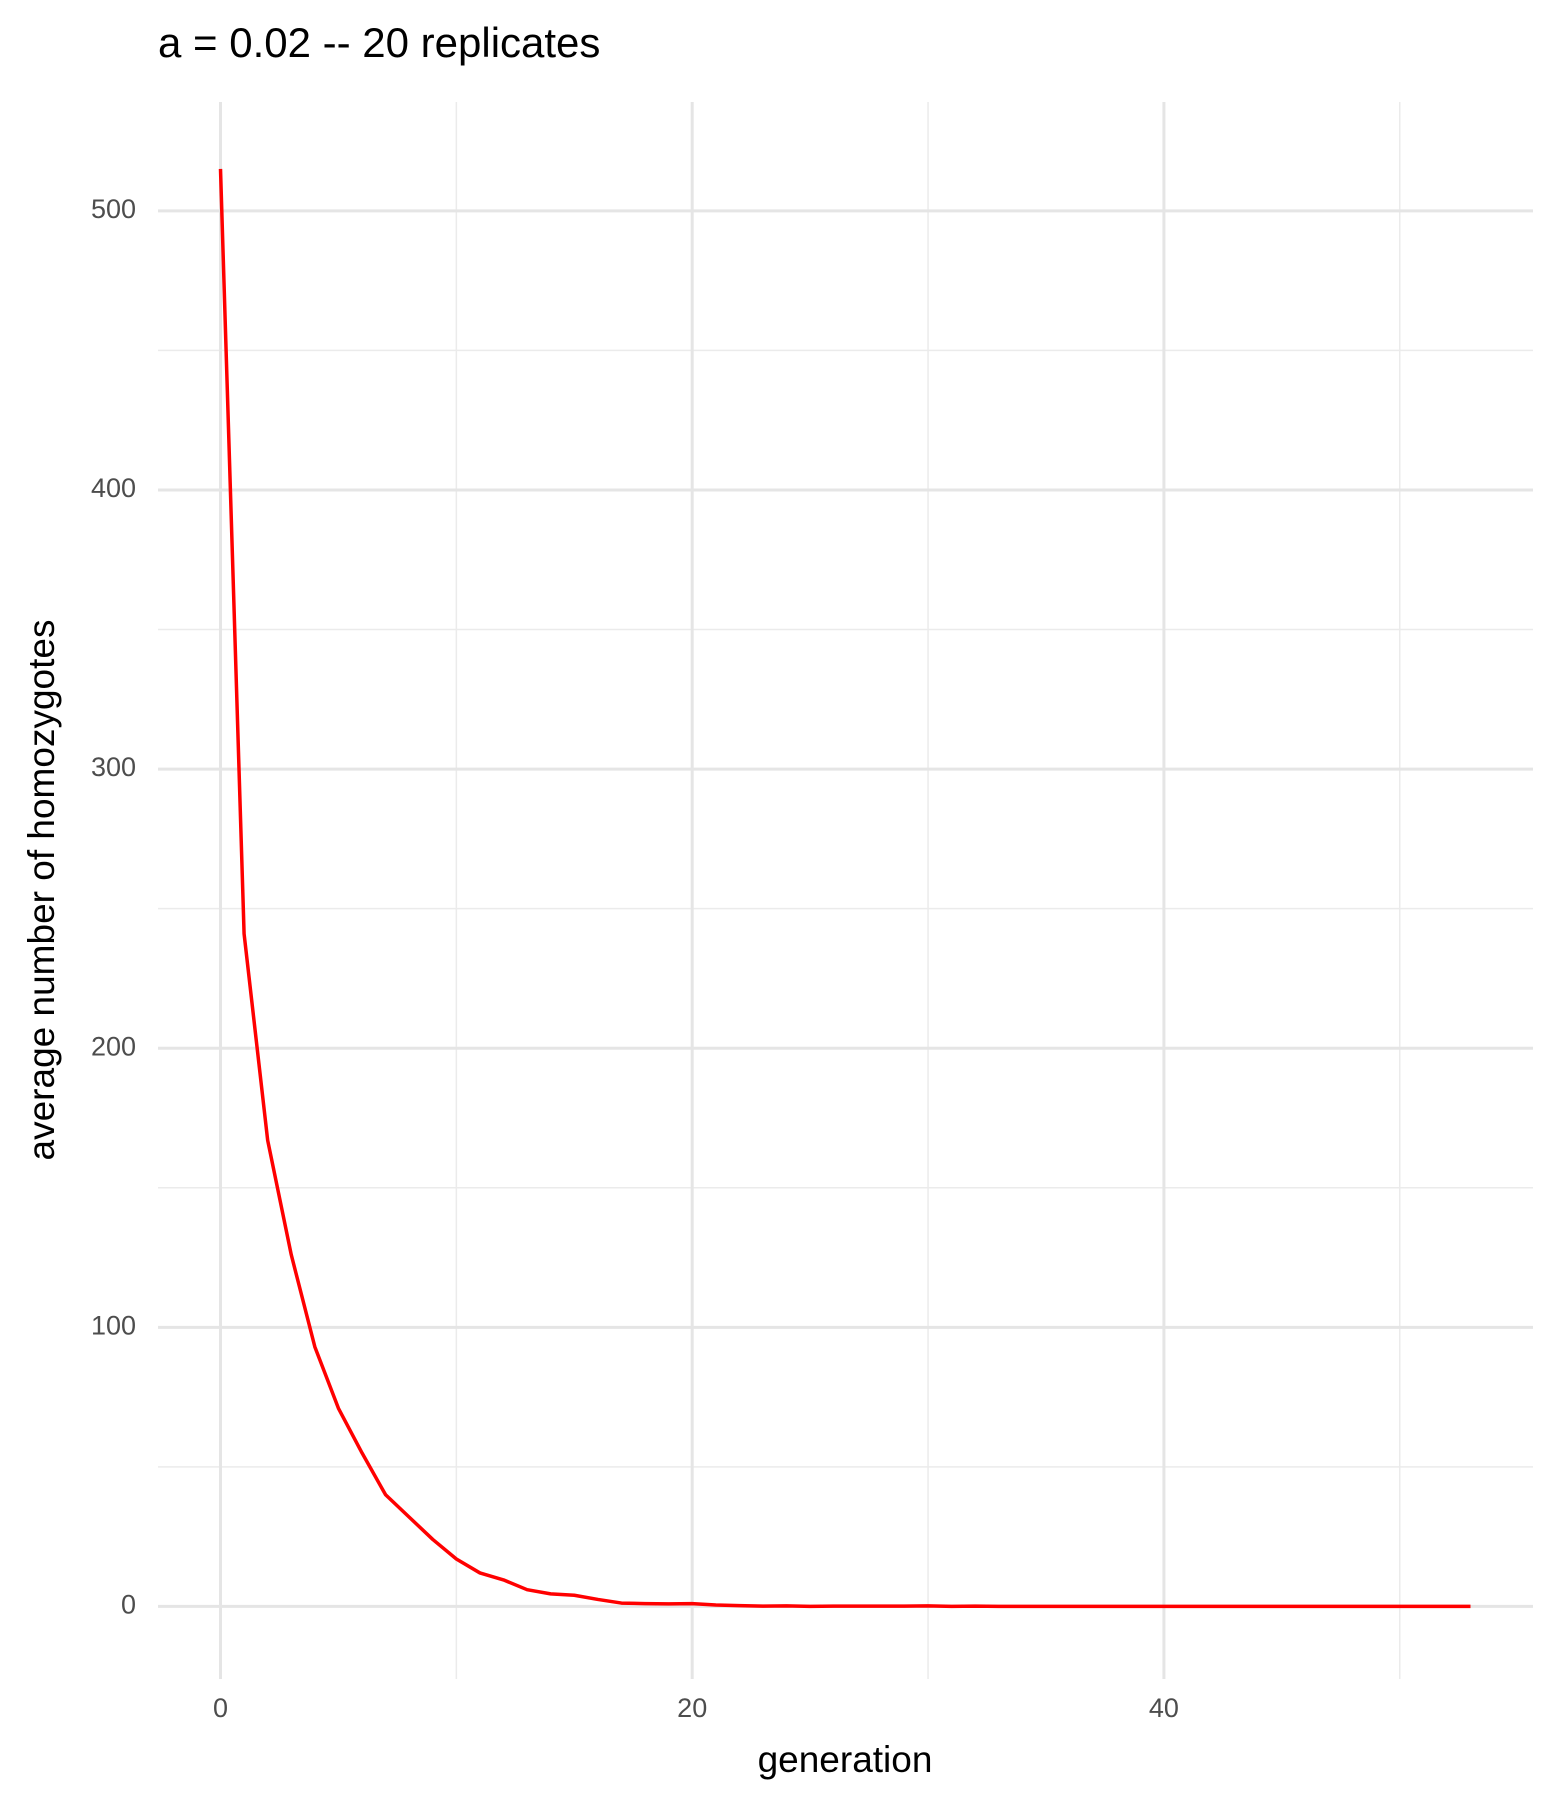 The image size is (1558, 1812). I want to click on x-axis-title: generation, so click(845, 1759).